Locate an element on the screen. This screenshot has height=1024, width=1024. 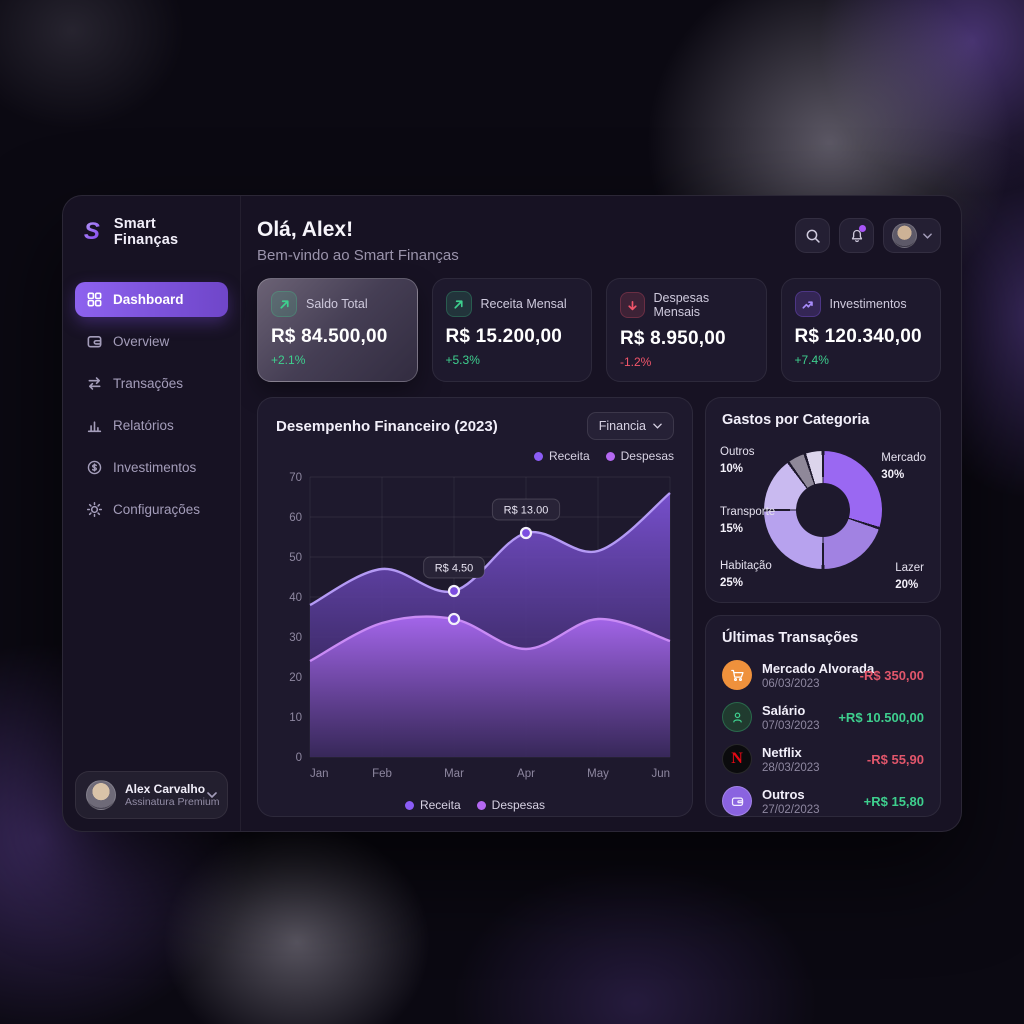
transaction-row: Mercado Alvorada 06/03/2023 -R$ 350,00 is located at coordinates (823, 675).